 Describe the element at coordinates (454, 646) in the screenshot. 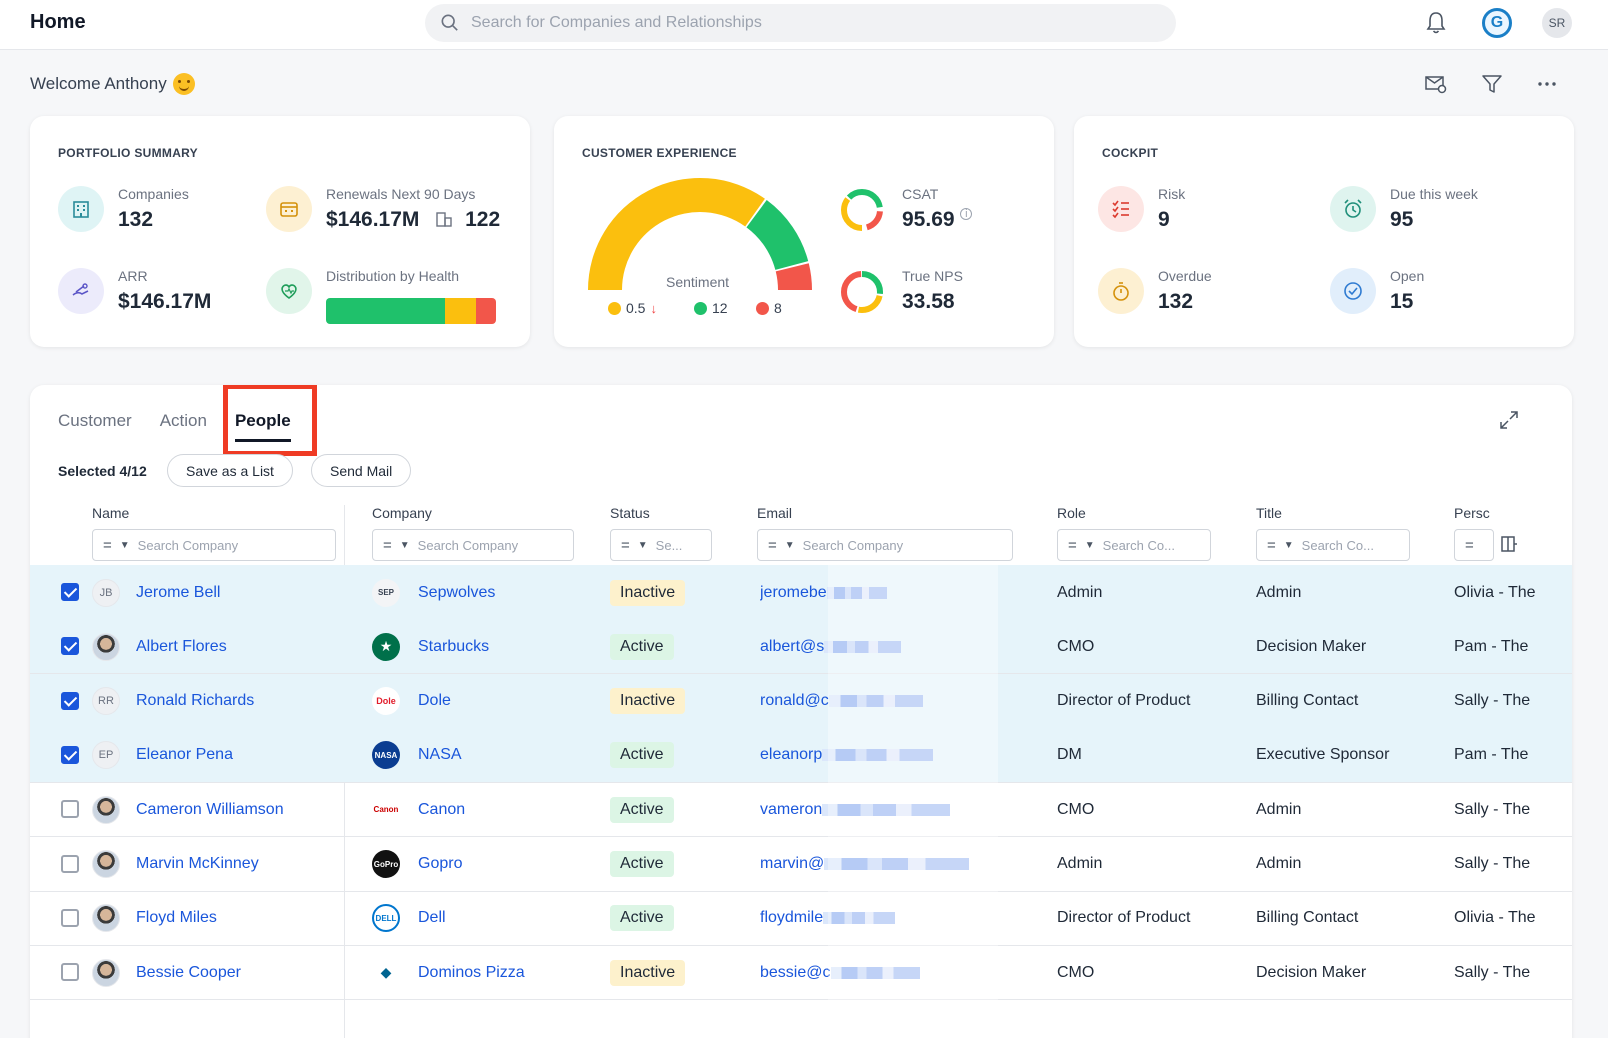

I see `company-link: Starbucks` at that location.